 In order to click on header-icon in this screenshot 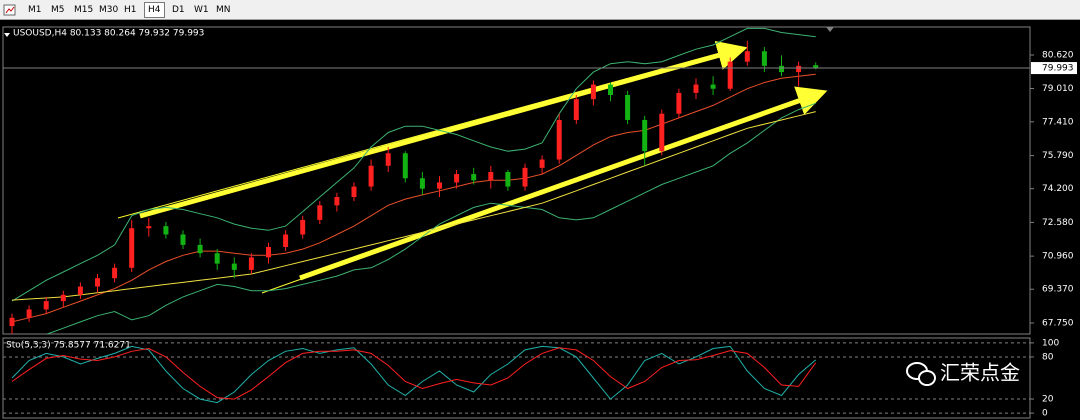, I will do `click(7, 35)`.